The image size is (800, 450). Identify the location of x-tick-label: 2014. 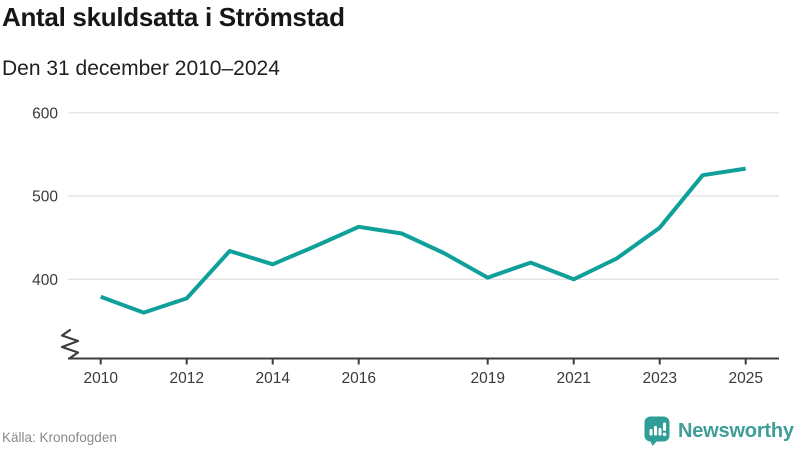
(272, 378).